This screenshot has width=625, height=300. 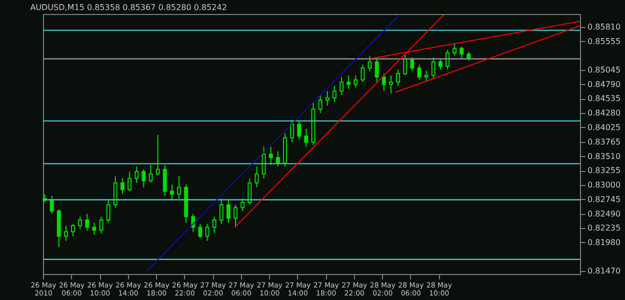 I want to click on y-tick-label: 0.81980, so click(x=604, y=242).